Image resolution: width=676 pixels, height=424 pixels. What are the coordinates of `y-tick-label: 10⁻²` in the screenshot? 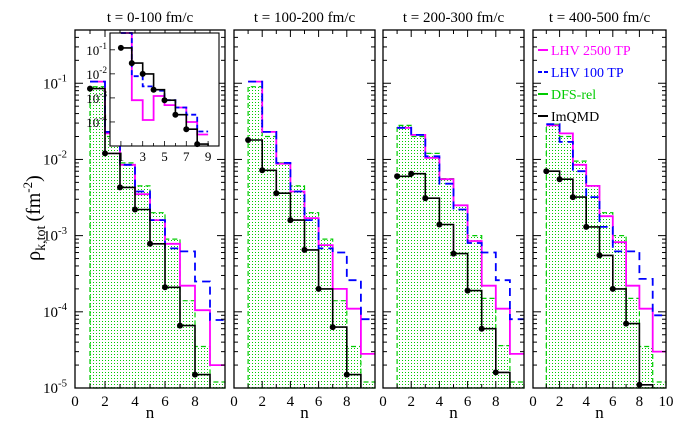 It's located at (55, 159).